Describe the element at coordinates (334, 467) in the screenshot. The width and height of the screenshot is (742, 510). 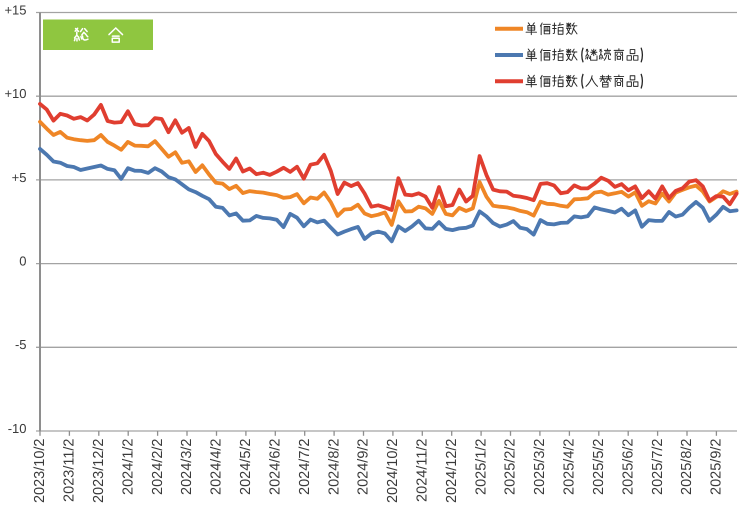
I see `svg-text: 2024/8/2` at that location.